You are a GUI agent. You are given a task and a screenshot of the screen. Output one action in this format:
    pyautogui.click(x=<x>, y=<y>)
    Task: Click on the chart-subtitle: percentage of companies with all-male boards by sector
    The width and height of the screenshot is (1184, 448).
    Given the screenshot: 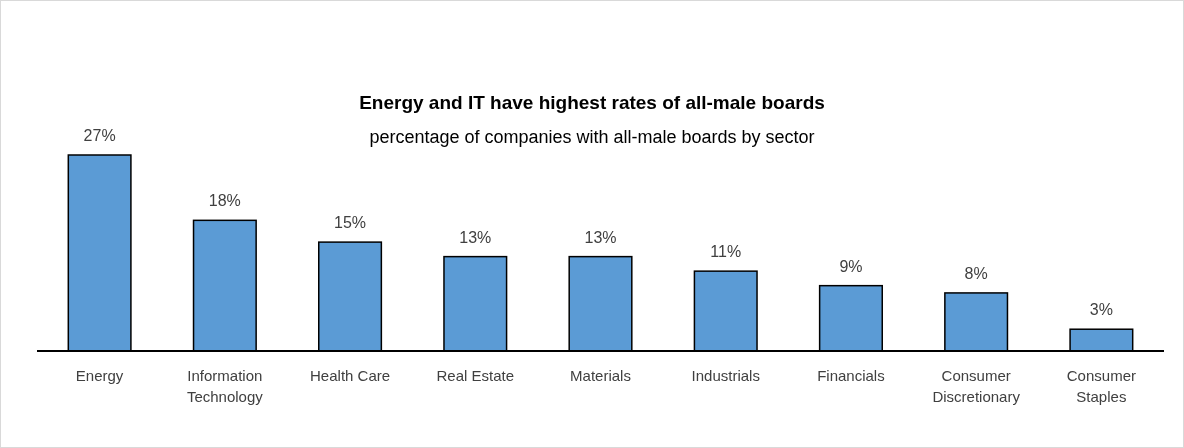 What is the action you would take?
    pyautogui.click(x=592, y=137)
    